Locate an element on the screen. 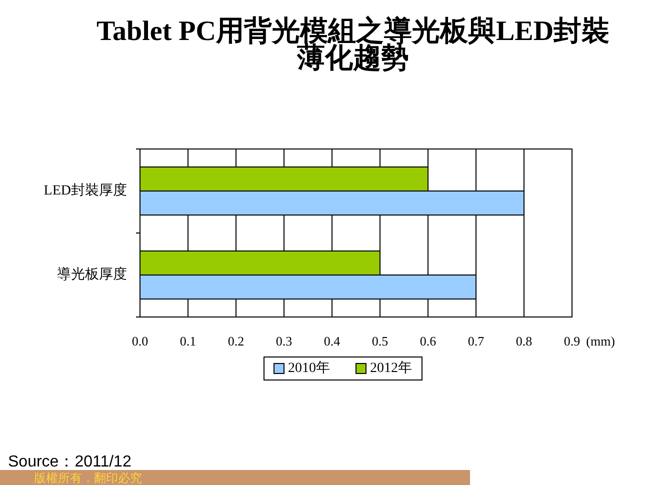 This screenshot has width=650, height=485. x-tick-label: 0.5 is located at coordinates (380, 341).